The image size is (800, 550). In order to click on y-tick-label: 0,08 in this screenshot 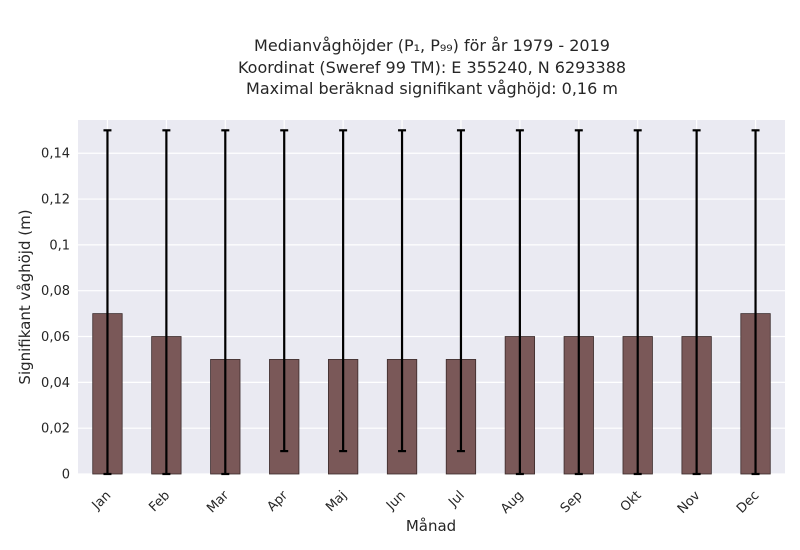, I will do `click(55, 291)`.